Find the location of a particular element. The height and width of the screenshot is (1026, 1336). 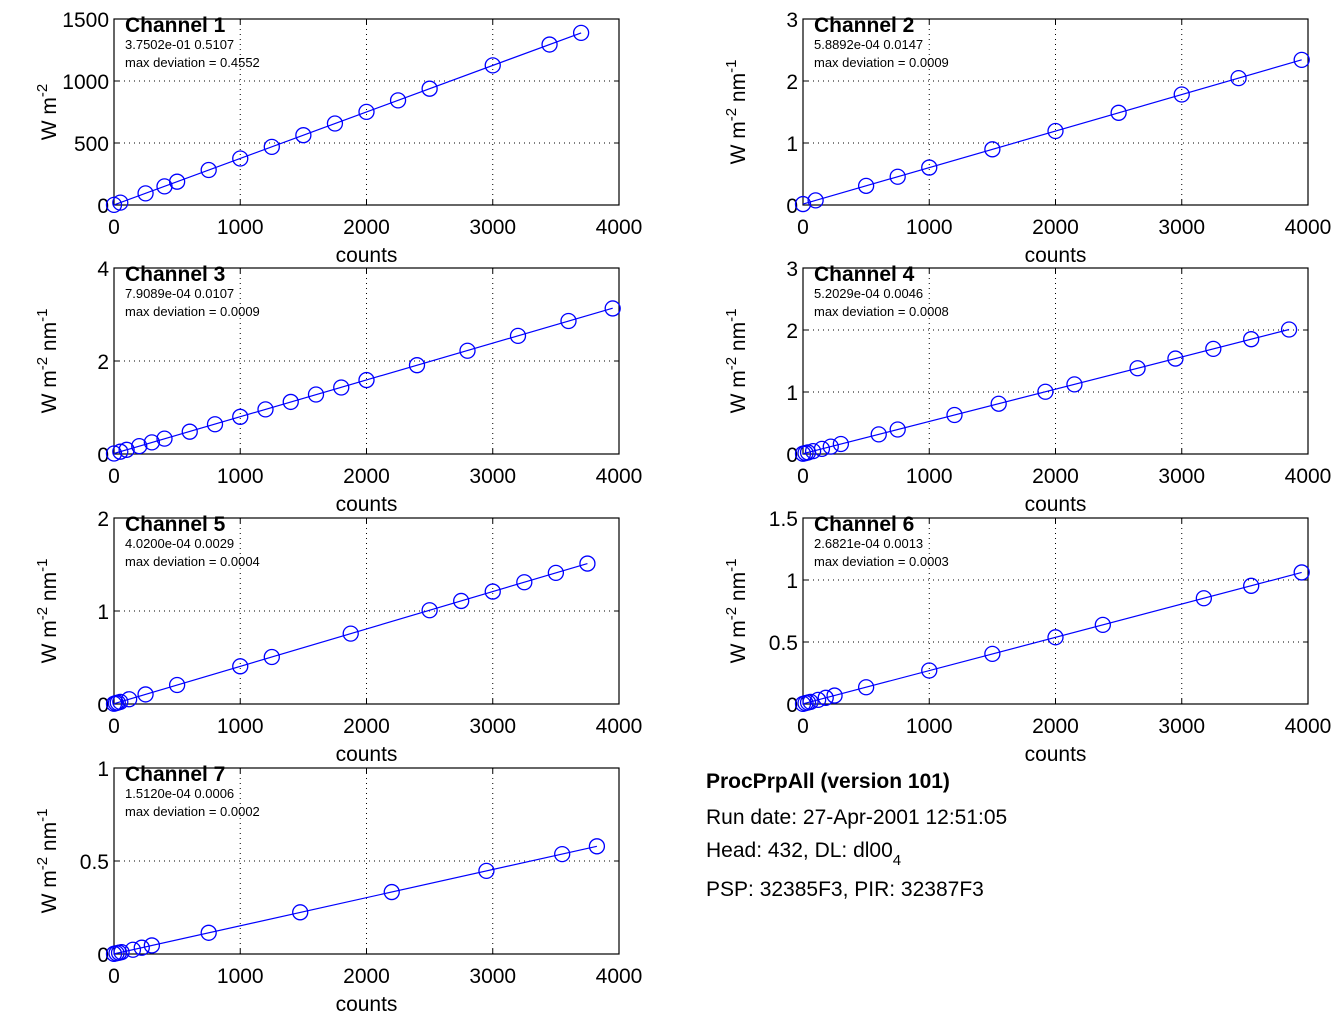

fit-coefficients: 4.0200e-04 0.0029 is located at coordinates (179, 543).